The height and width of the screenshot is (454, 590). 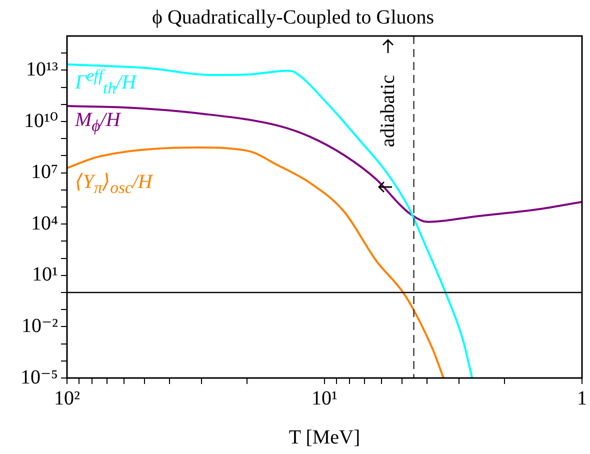 I want to click on y-tick-label: 10⁴, so click(x=44, y=223).